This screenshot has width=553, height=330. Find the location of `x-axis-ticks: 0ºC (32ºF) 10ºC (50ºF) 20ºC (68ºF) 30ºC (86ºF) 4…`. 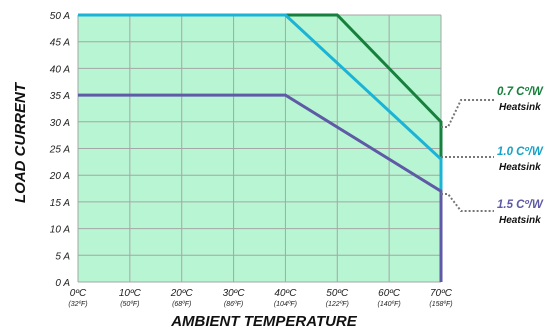

x-axis-ticks: 0ºC (32ºF) 10ºC (50ºF) 20ºC (68ºF) 30ºC (86ºF) 4… is located at coordinates (260, 298).